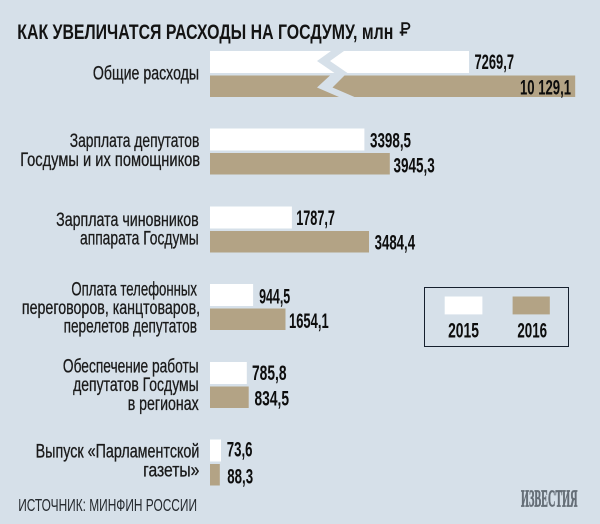  I want to click on svg-text: 2016, so click(532, 331).